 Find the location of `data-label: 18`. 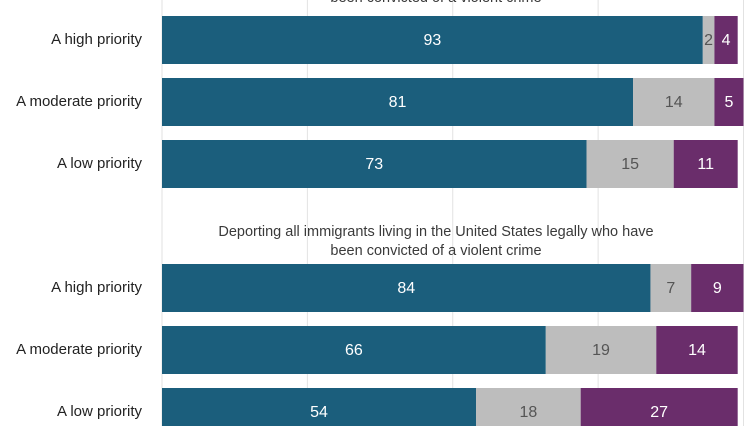

data-label: 18 is located at coordinates (528, 412).